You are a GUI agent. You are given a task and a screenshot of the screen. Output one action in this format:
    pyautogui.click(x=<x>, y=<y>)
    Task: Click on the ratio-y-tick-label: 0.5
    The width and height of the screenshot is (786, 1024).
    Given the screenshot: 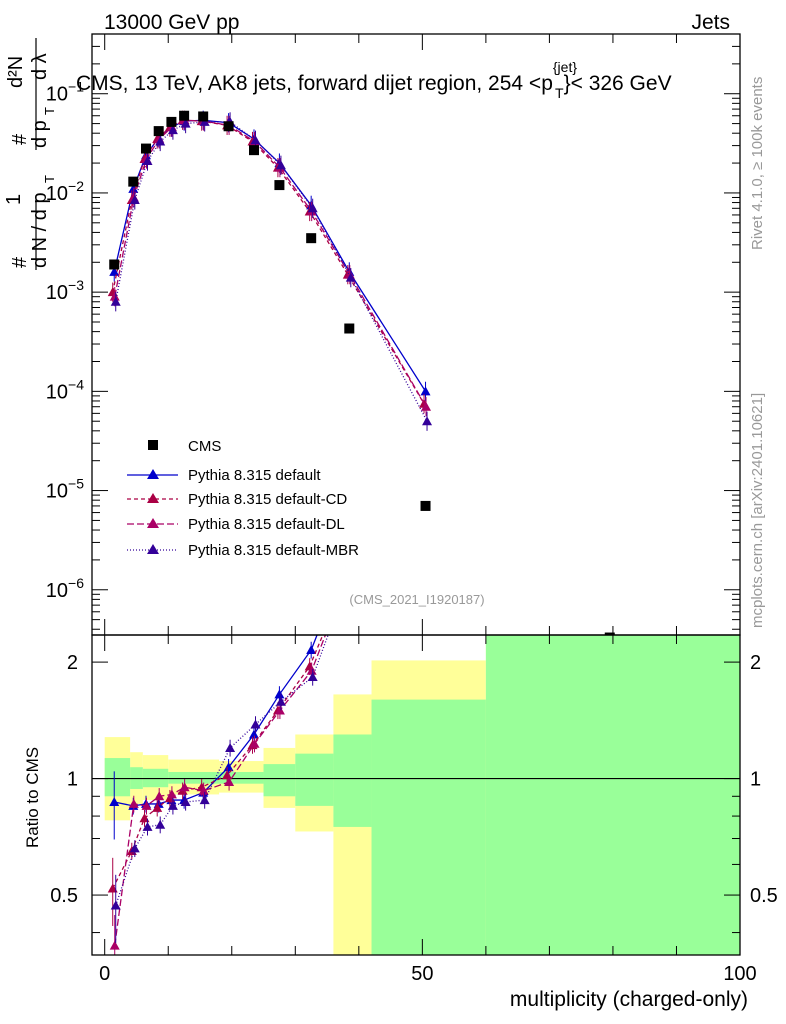 What is the action you would take?
    pyautogui.click(x=64, y=896)
    